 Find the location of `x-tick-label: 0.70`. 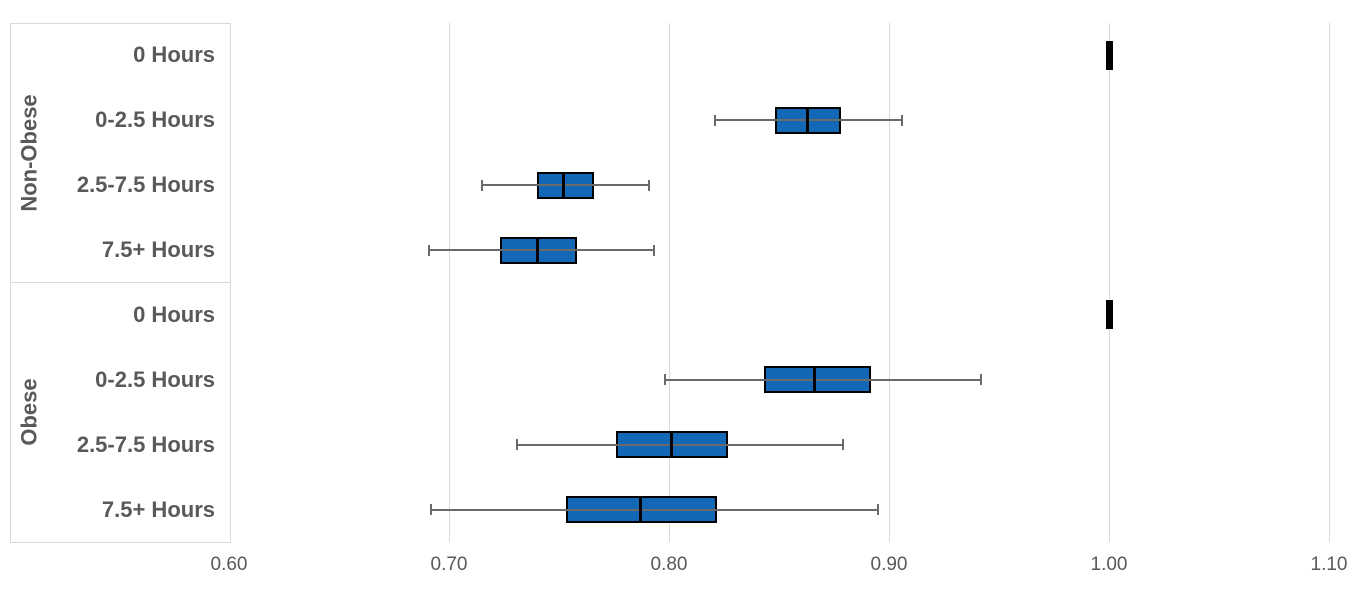

x-tick-label: 0.70 is located at coordinates (449, 564).